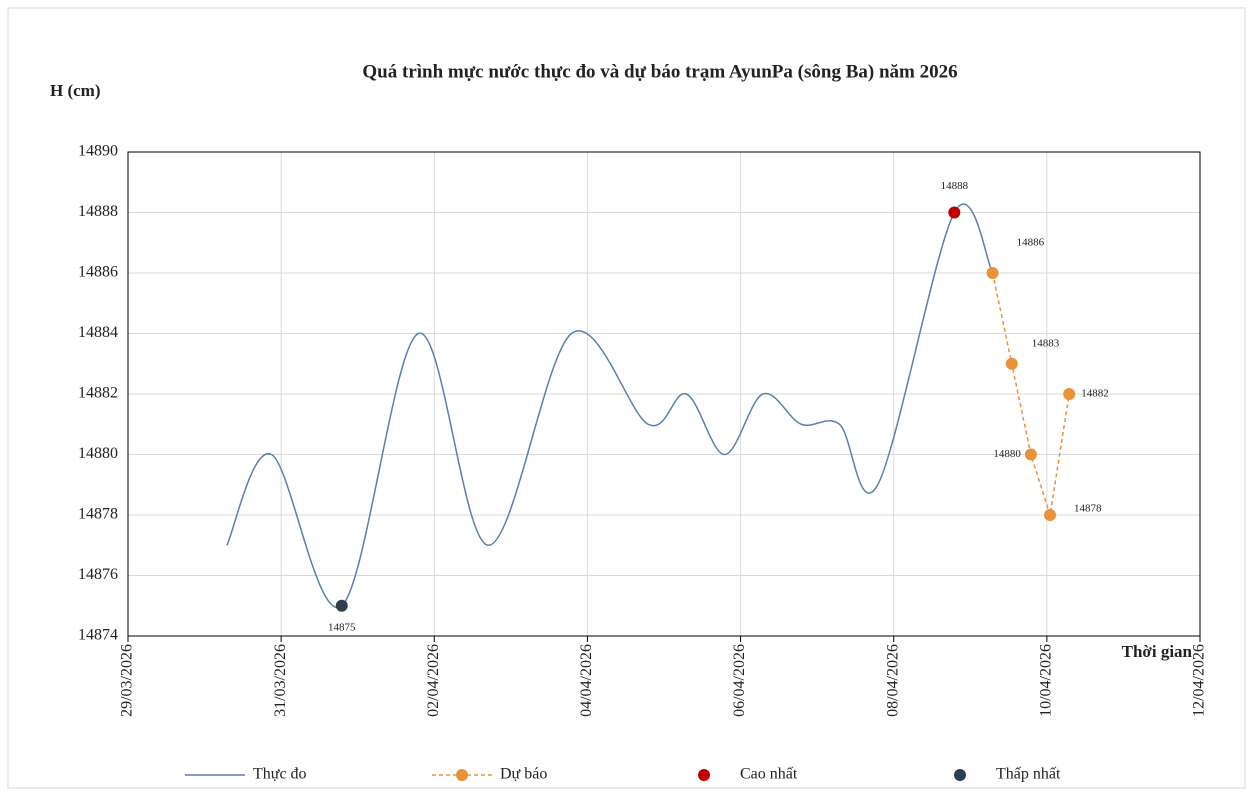 The image size is (1253, 794). What do you see at coordinates (98, 332) in the screenshot?
I see `y-tick-label: 14884` at bounding box center [98, 332].